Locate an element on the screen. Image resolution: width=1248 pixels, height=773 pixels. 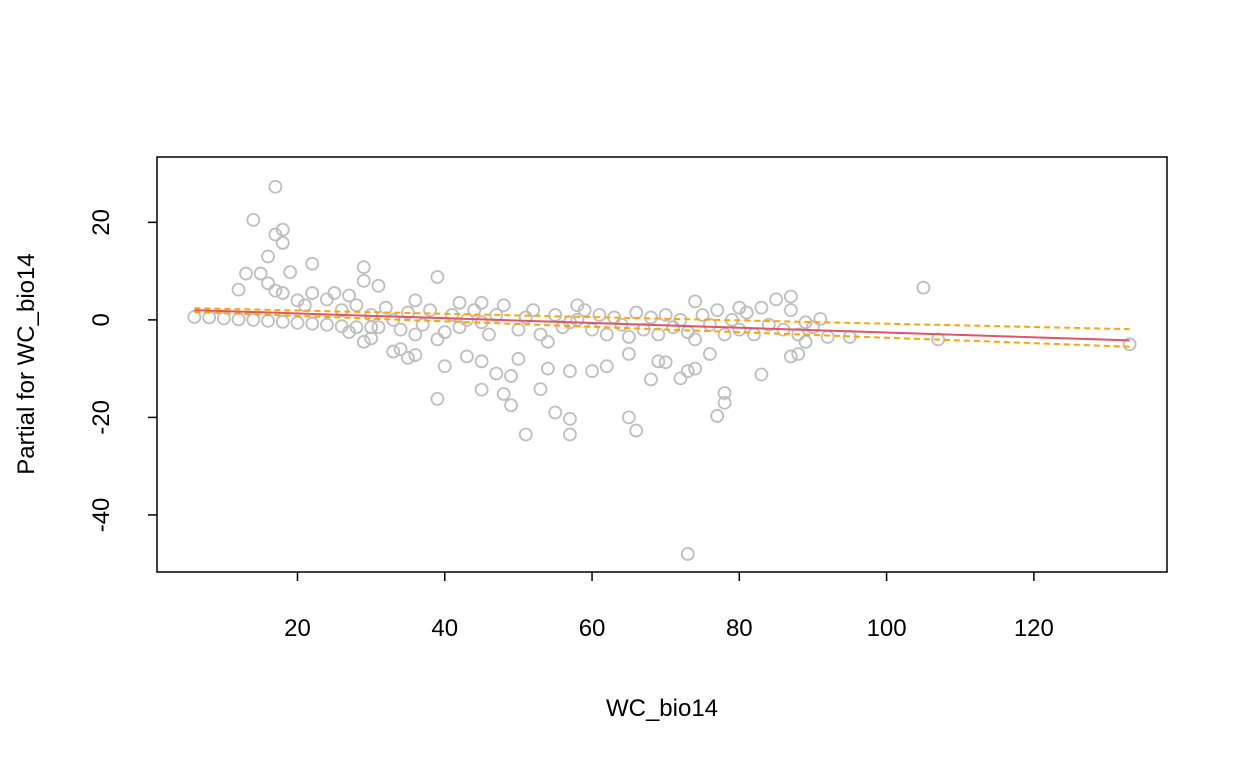
y-tick-label: -40 is located at coordinates (101, 515).